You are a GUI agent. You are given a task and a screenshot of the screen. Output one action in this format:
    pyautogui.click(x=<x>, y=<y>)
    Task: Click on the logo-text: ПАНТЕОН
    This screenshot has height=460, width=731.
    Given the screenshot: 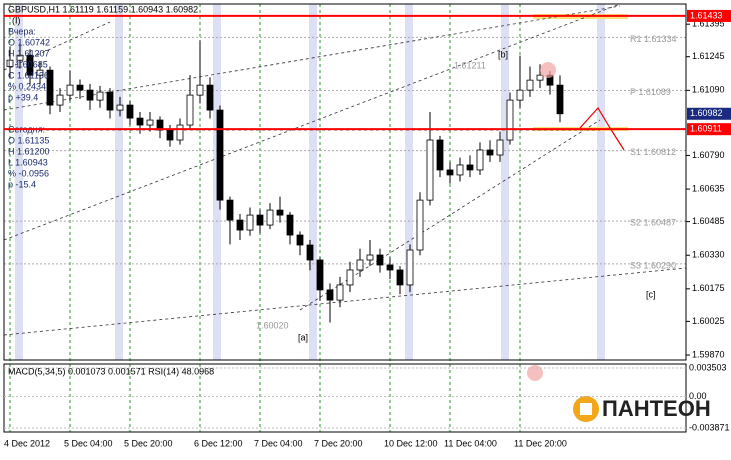 What is the action you would take?
    pyautogui.click(x=656, y=408)
    